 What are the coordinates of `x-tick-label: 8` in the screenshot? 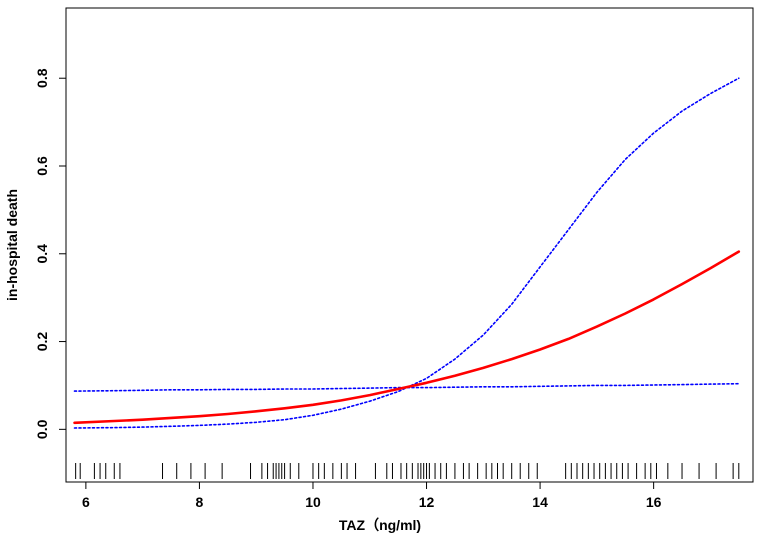 It's located at (200, 502).